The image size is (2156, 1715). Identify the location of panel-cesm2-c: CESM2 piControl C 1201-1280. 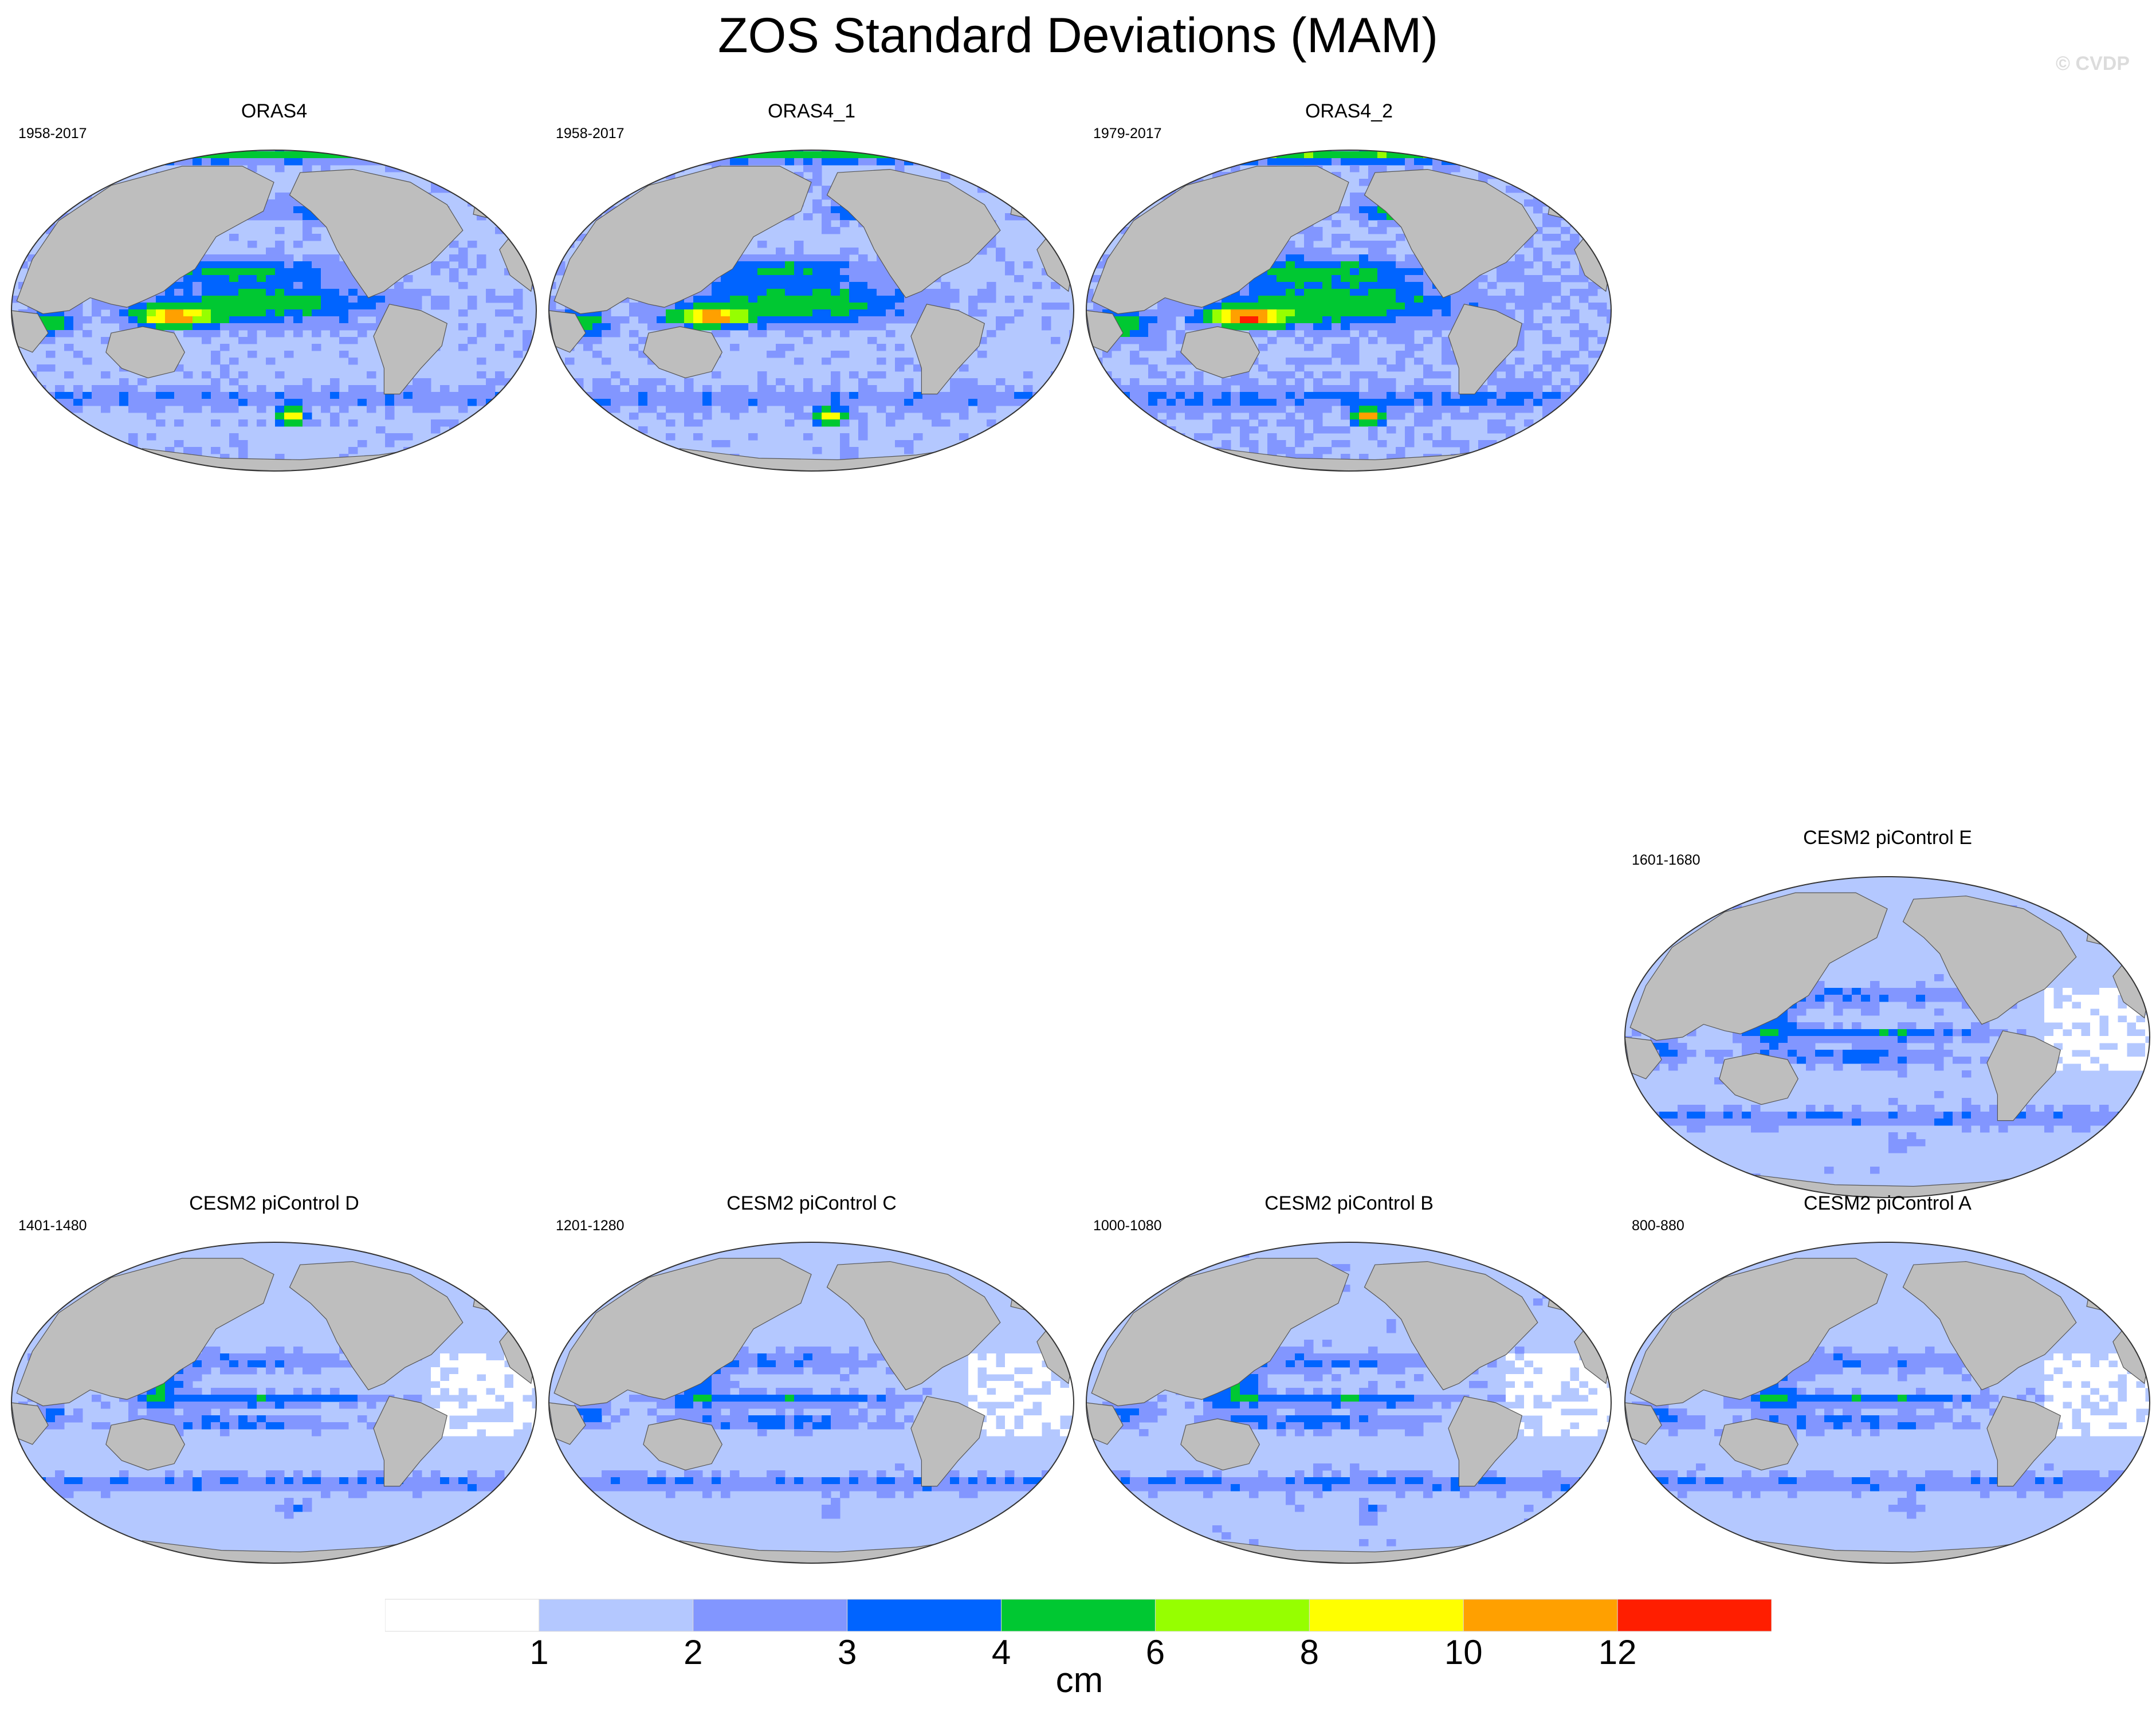
(812, 1380).